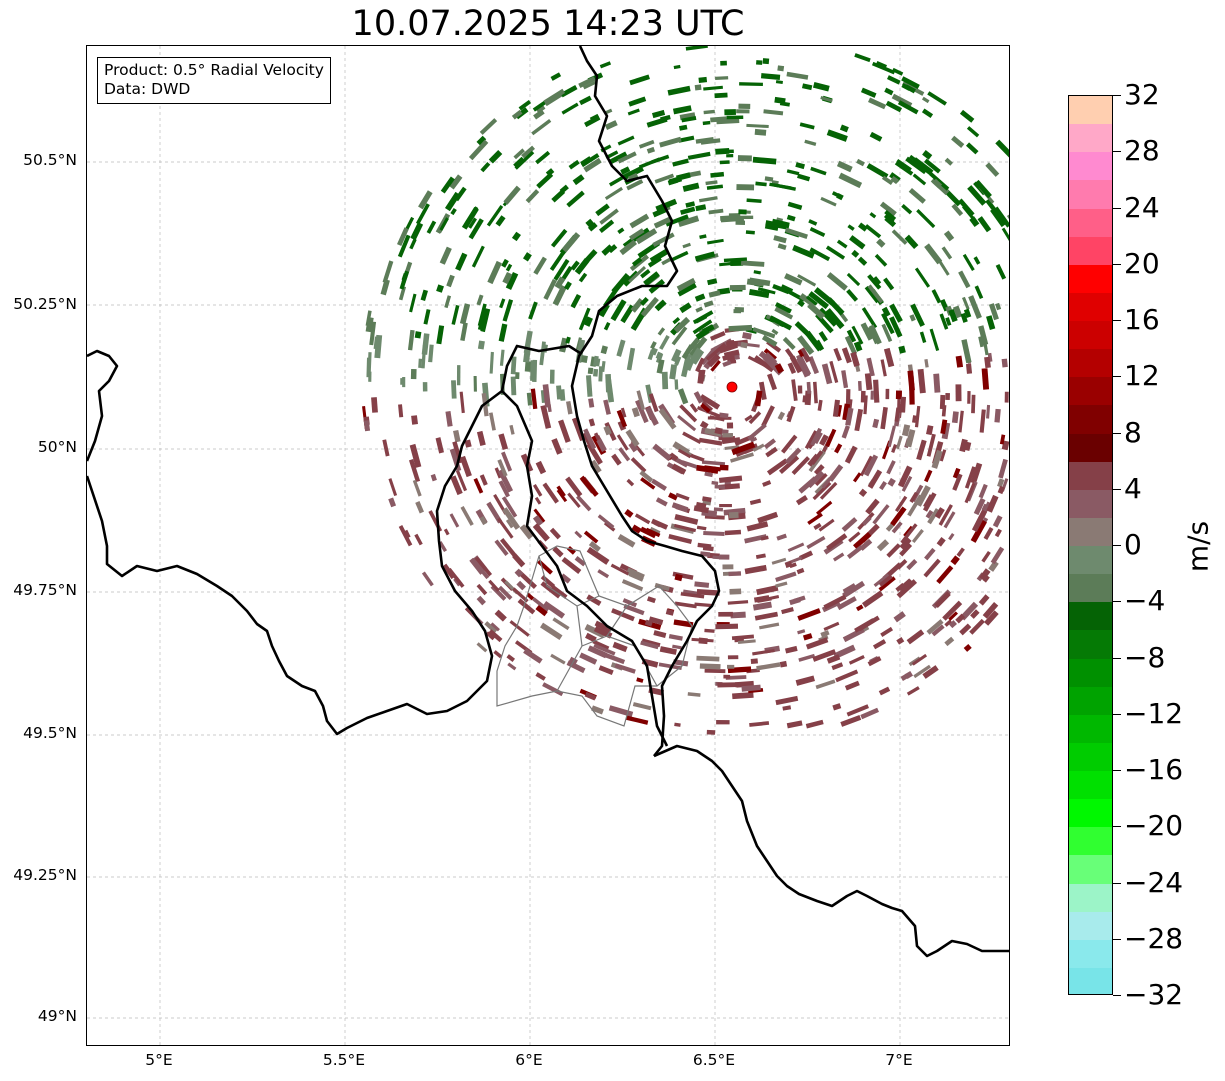  I want to click on y-tick-label: 49.5°N, so click(50, 733).